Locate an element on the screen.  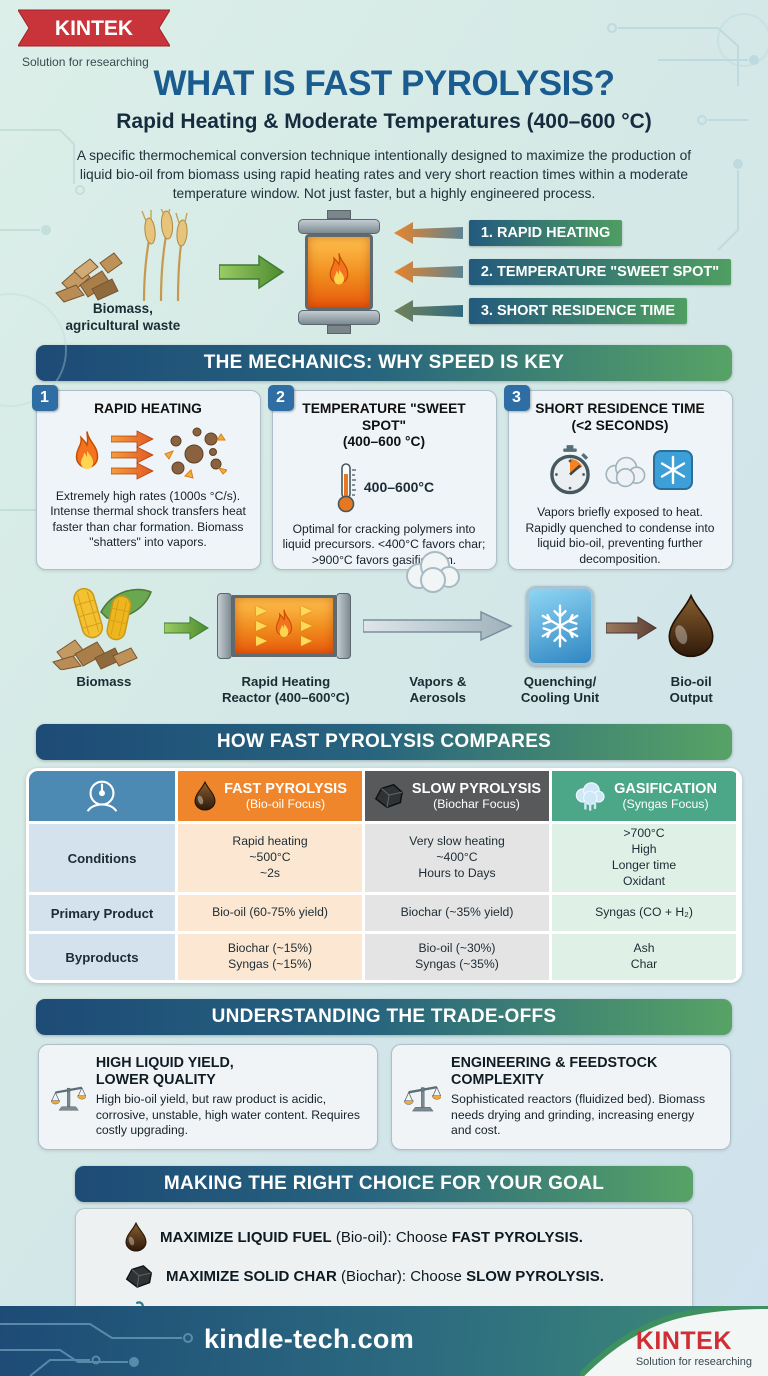
mechanics-cards: 1 RAPID HEATING is located at coordinates (384, 478).